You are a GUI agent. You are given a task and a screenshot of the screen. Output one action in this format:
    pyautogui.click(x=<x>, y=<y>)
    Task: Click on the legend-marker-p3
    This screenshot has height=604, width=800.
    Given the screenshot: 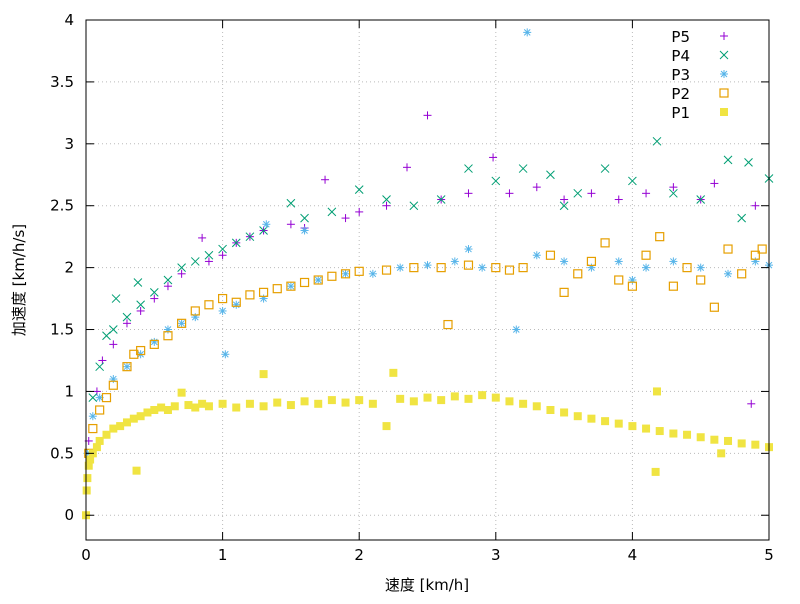 What is the action you would take?
    pyautogui.click(x=724, y=74)
    